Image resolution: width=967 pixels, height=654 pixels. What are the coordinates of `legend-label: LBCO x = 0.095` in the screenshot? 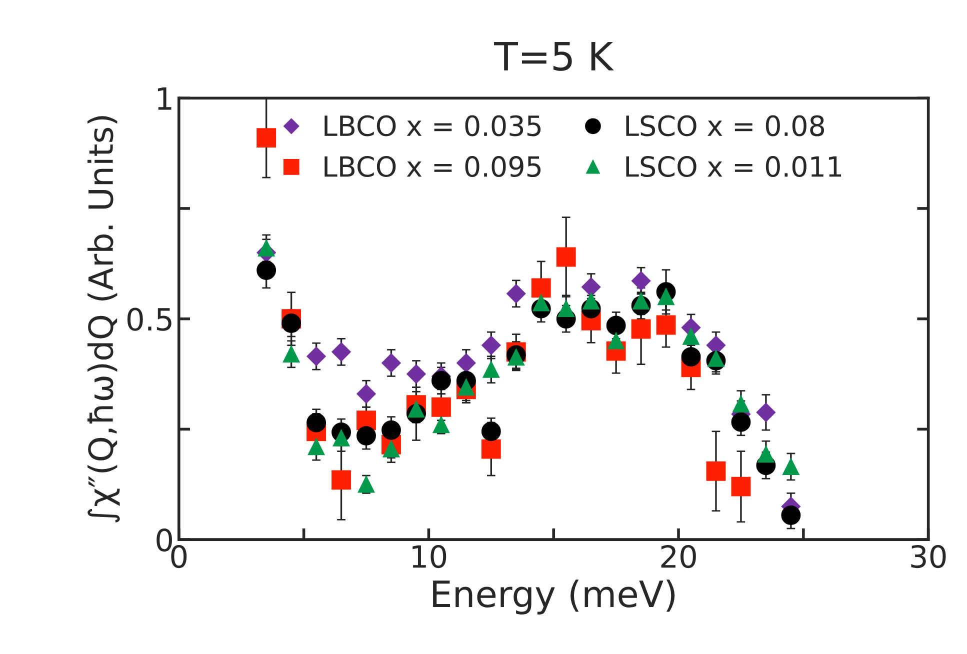 It's located at (432, 167).